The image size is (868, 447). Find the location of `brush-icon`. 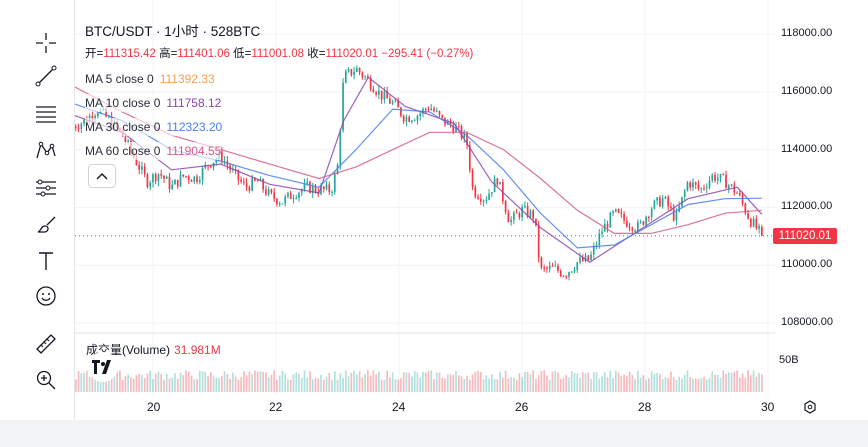

brush-icon is located at coordinates (46, 225).